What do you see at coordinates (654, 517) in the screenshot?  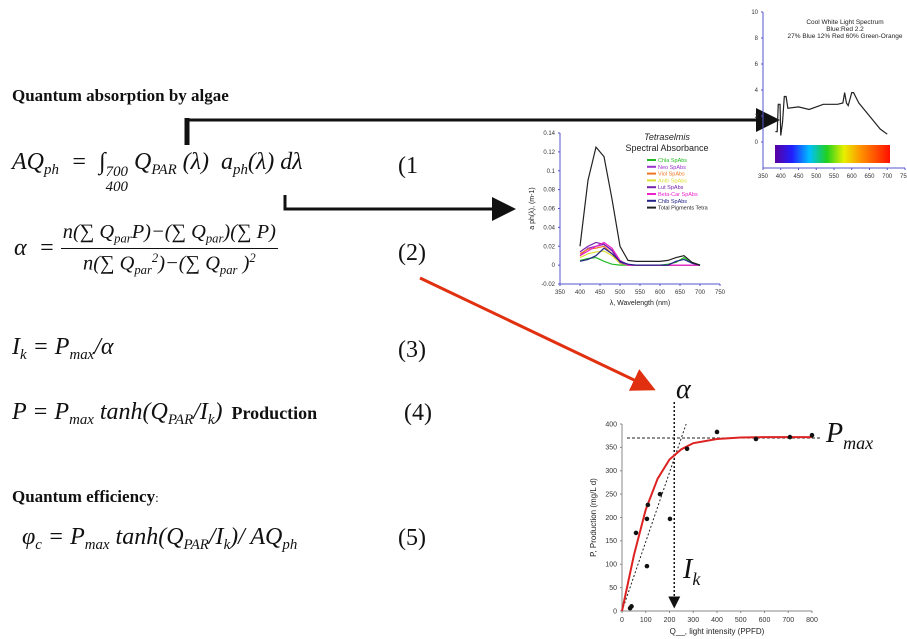 I see `alpha-line` at bounding box center [654, 517].